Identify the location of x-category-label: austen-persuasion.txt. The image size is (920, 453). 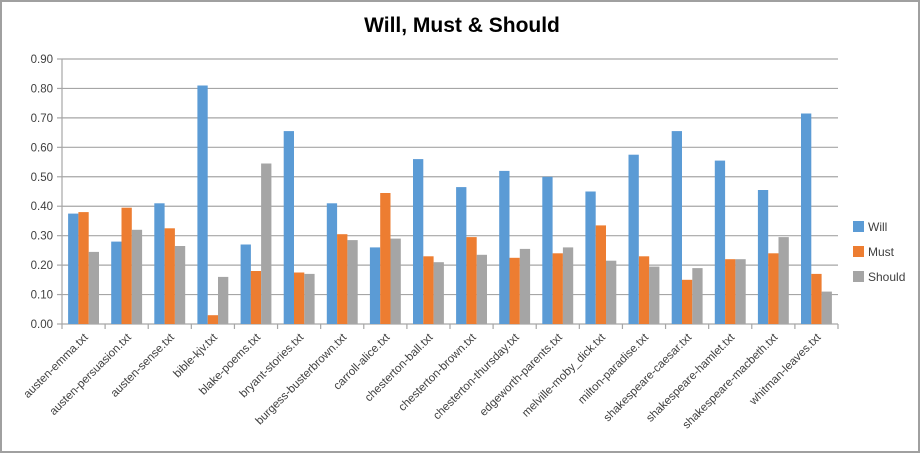
(91, 374).